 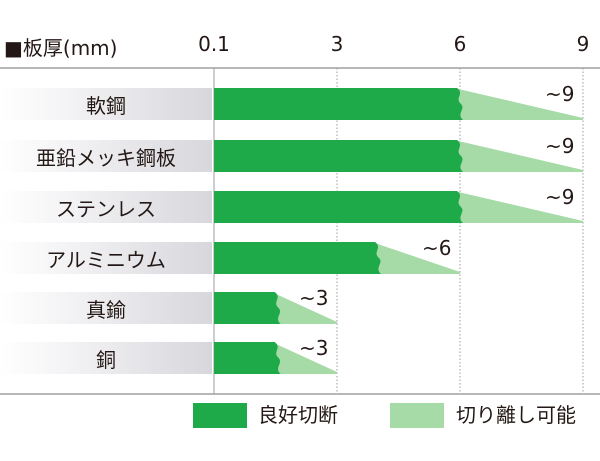 What do you see at coordinates (417, 415) in the screenshot?
I see `legend-swatch-separable` at bounding box center [417, 415].